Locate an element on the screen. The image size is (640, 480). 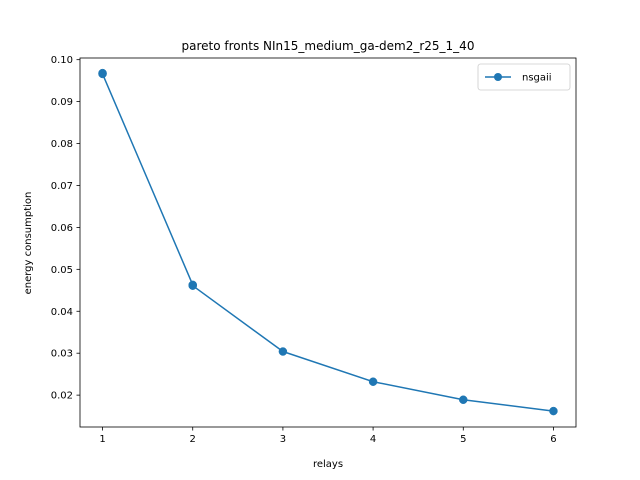
legend-marker is located at coordinates (498, 77).